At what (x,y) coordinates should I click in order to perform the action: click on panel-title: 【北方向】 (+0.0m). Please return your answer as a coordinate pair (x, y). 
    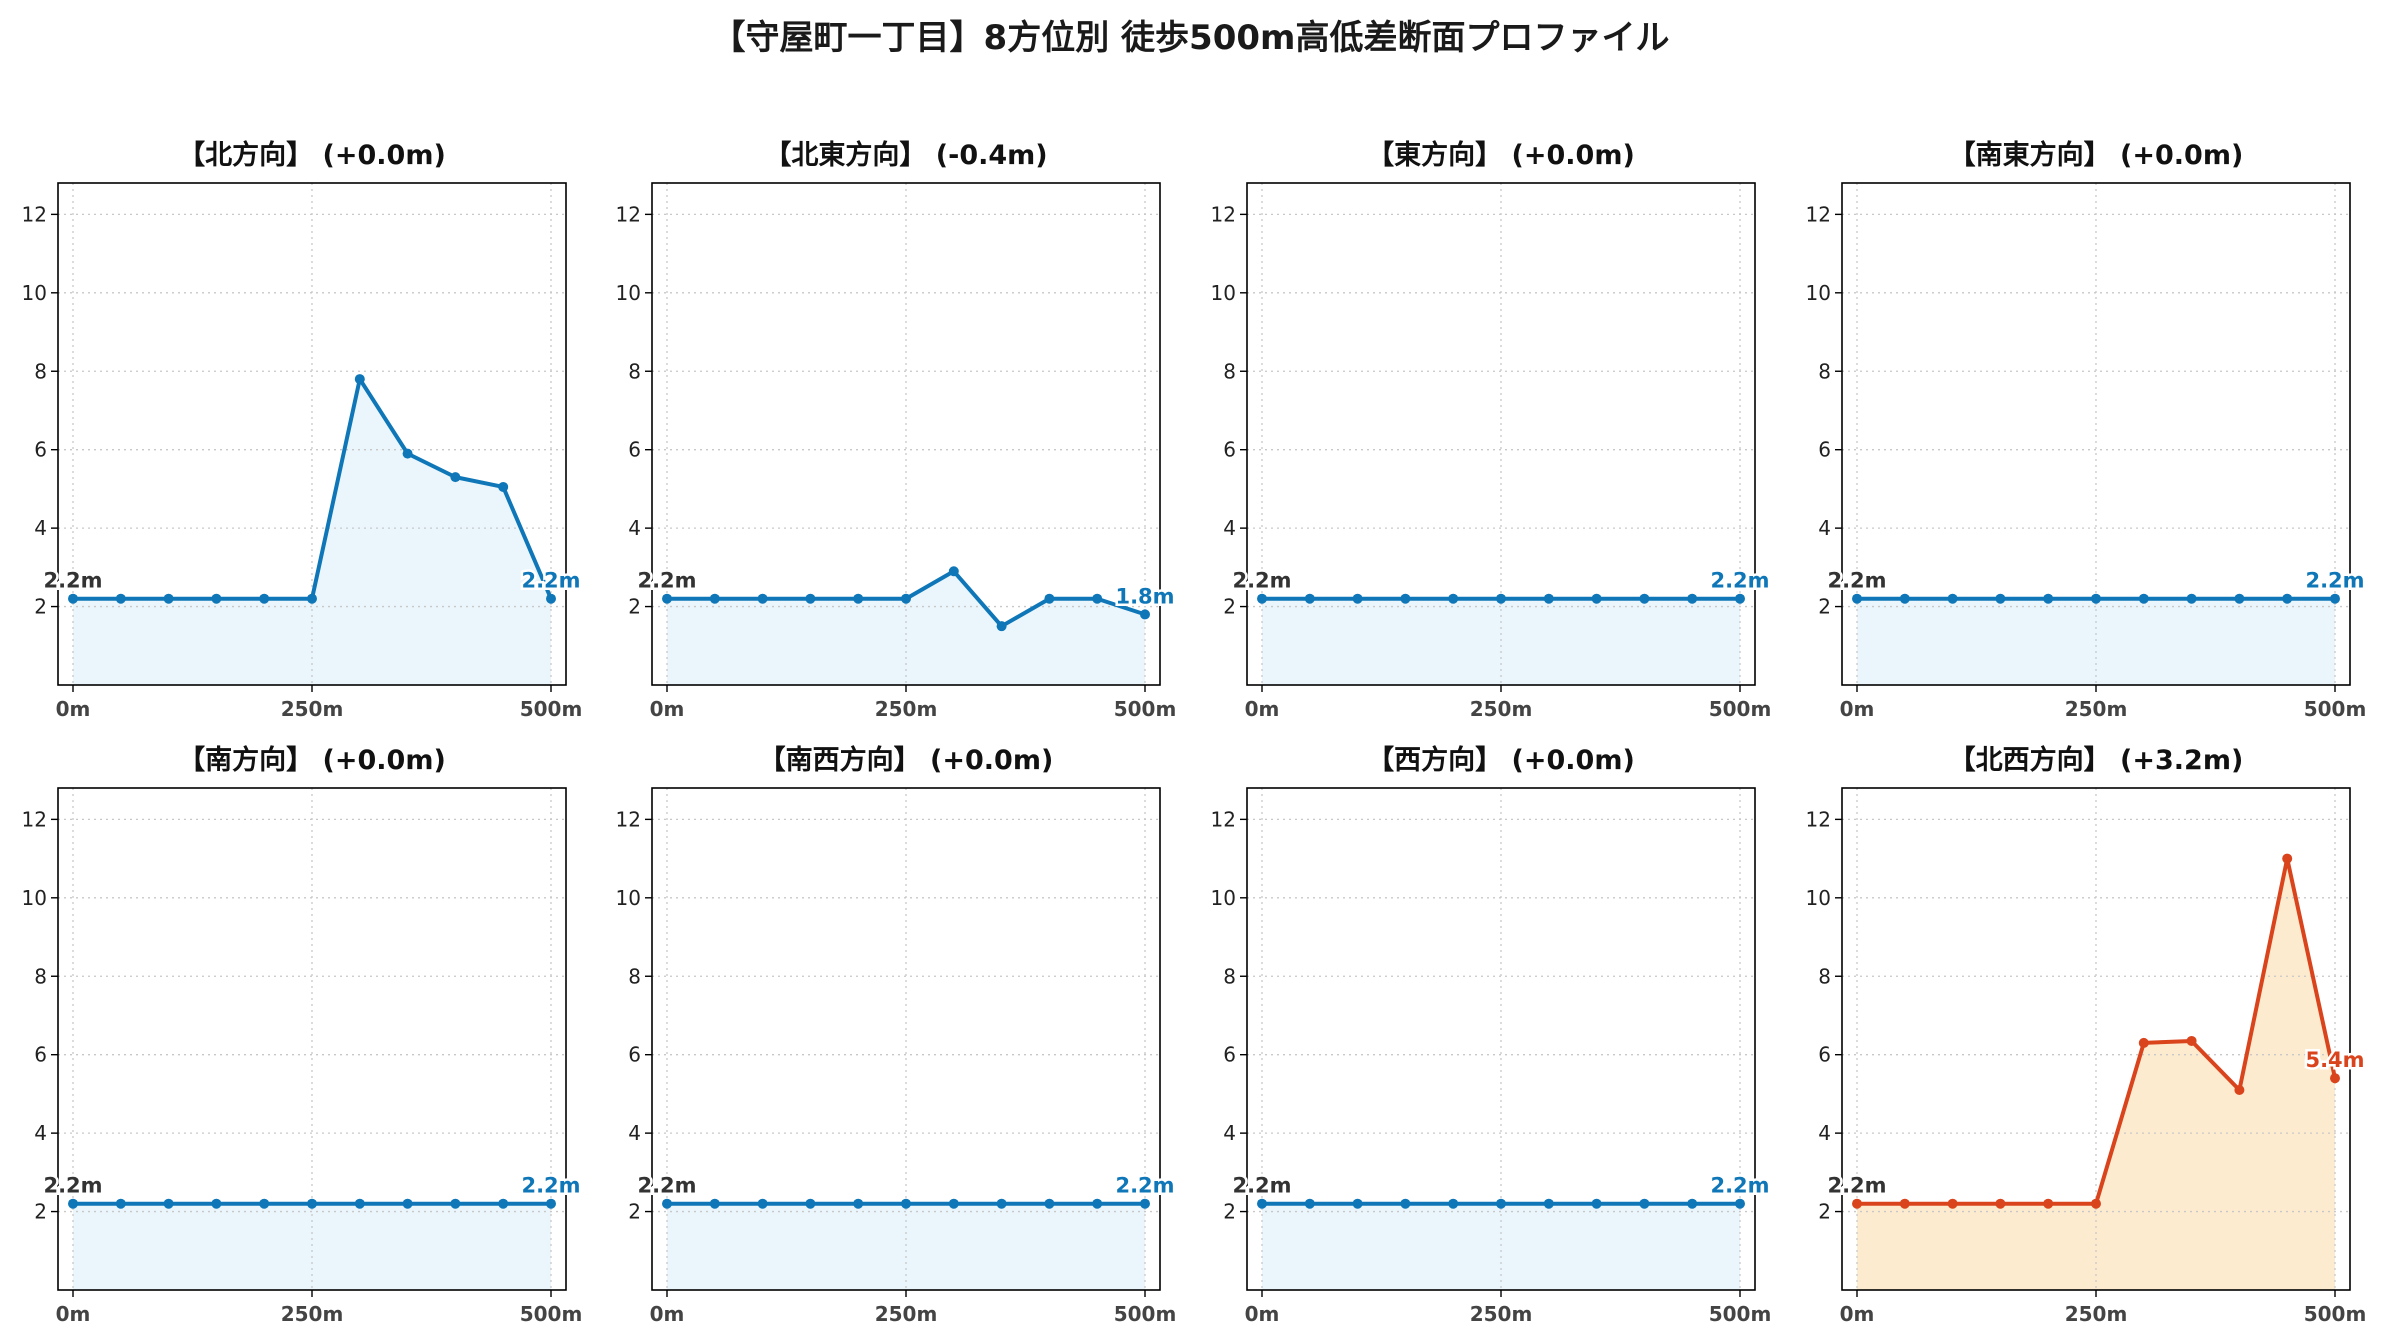
    Looking at the image, I should click on (312, 155).